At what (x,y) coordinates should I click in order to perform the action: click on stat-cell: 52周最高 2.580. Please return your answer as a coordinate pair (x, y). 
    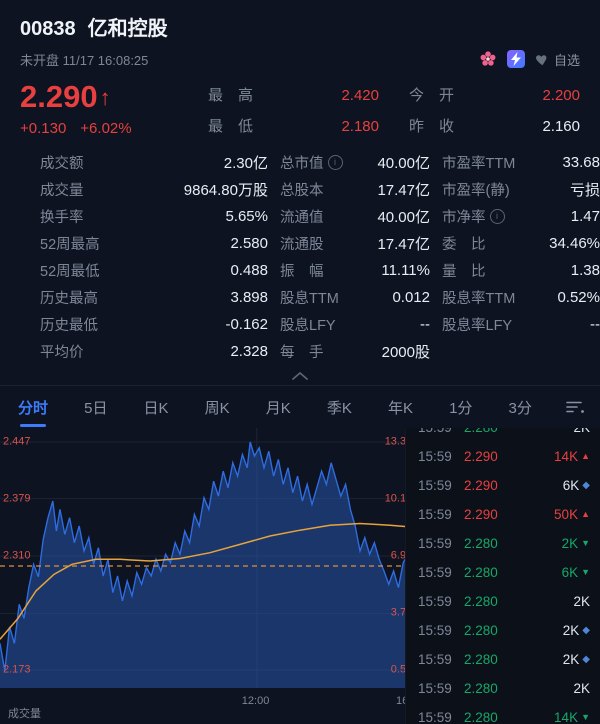
    Looking at the image, I should click on (154, 243).